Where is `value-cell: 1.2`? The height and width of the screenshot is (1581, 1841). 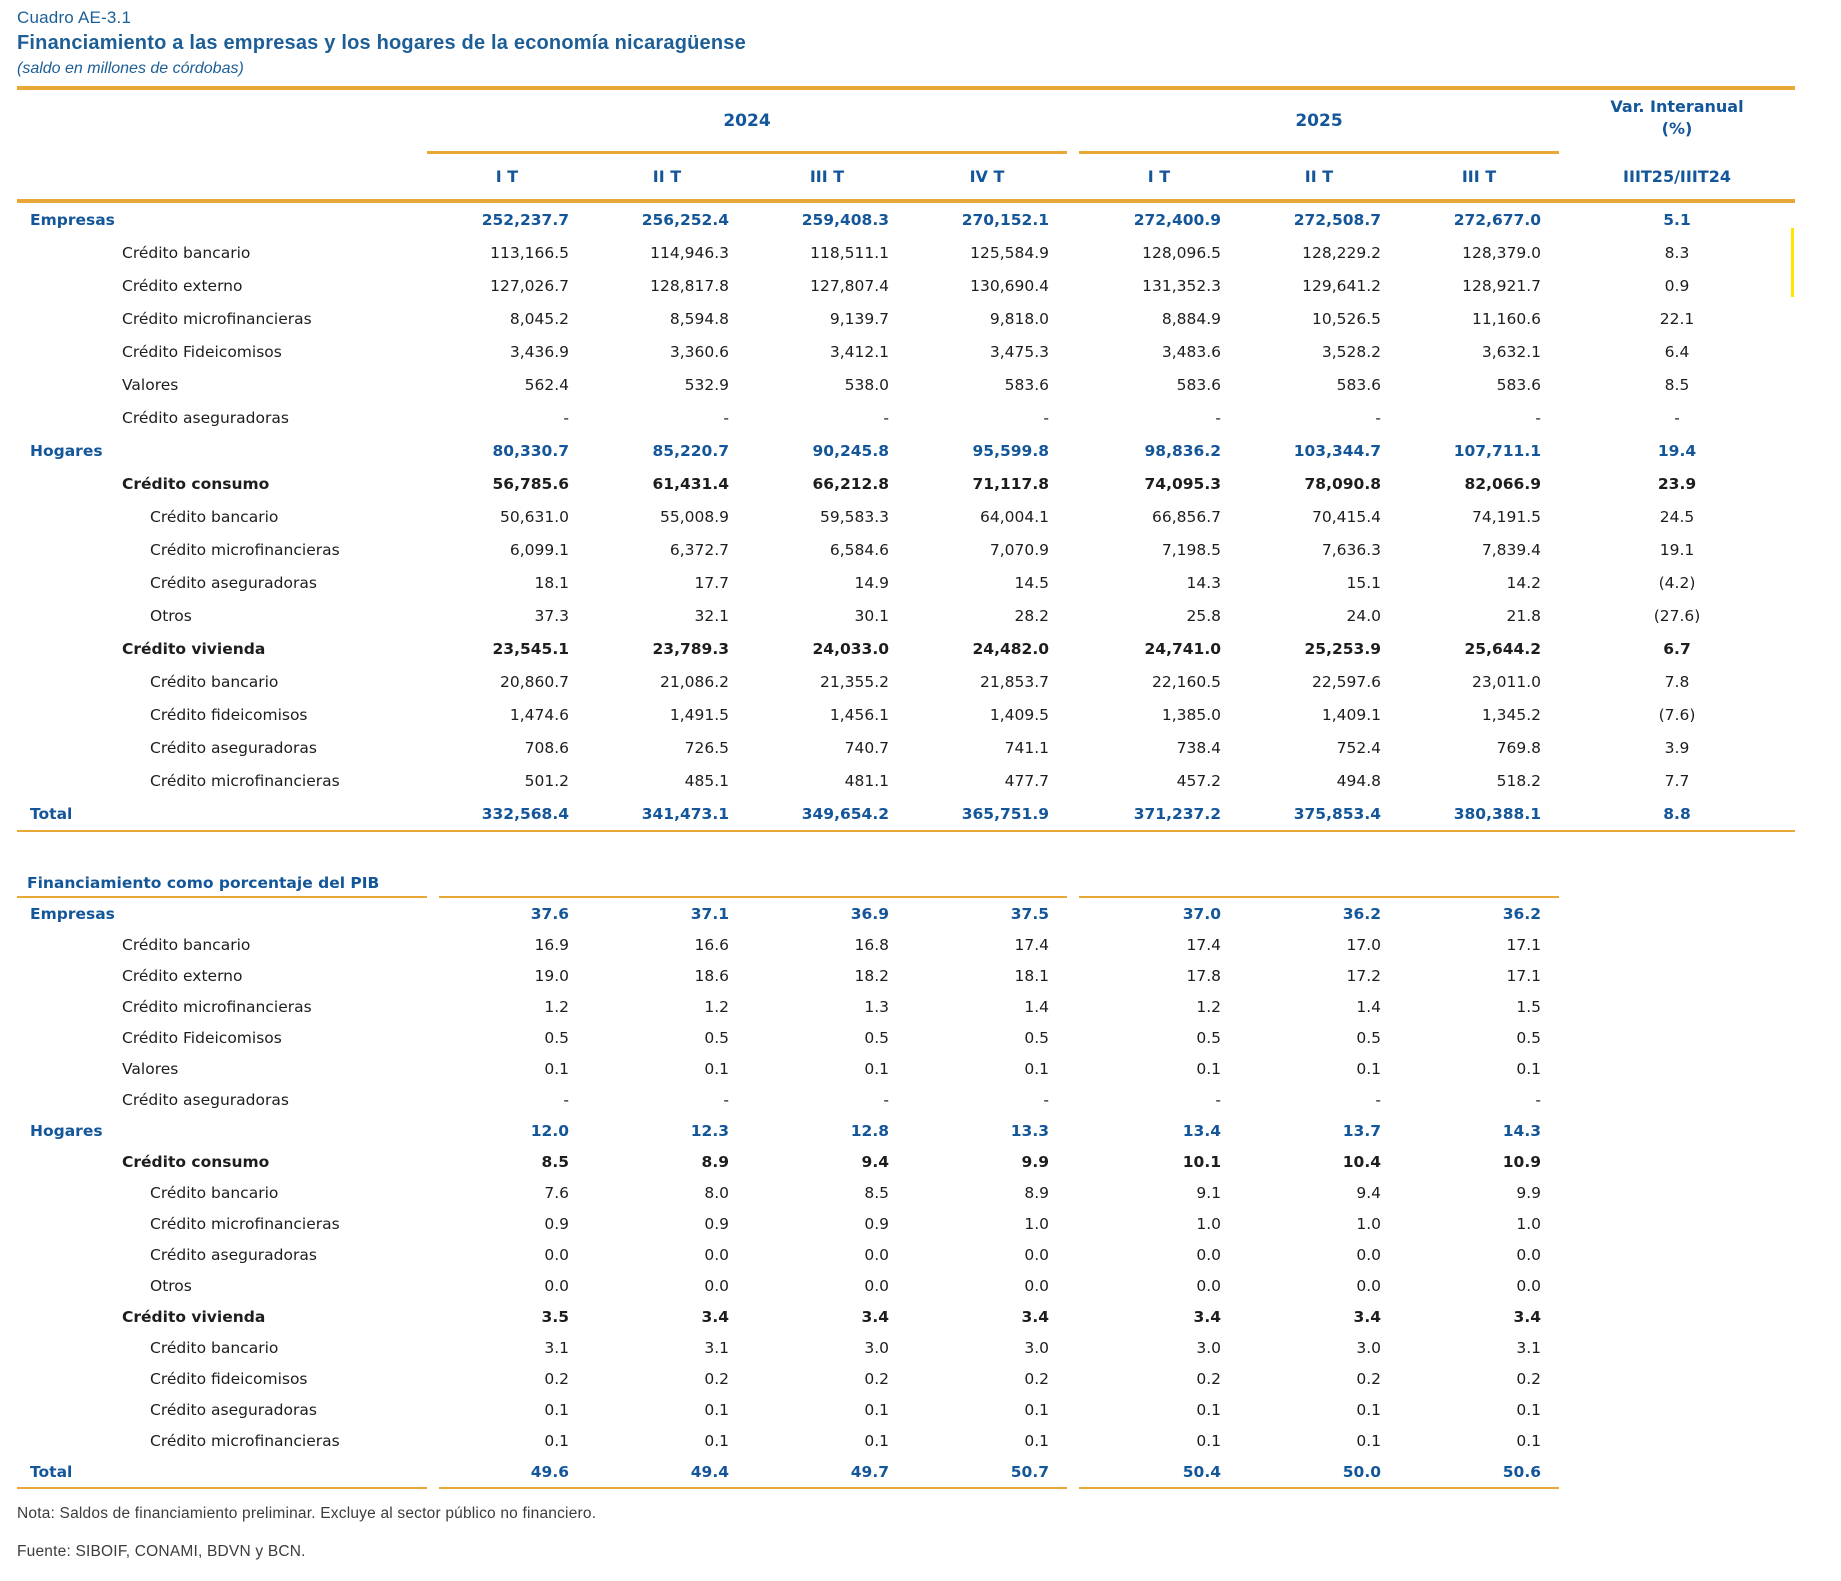 value-cell: 1.2 is located at coordinates (1208, 1006).